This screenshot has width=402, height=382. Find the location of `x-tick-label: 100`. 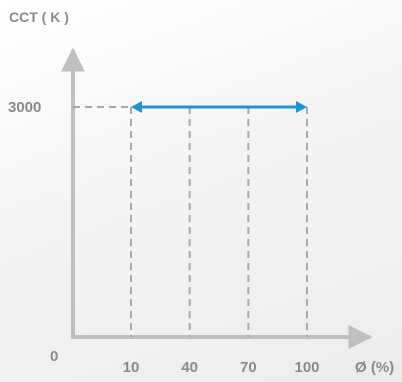

x-tick-label: 100 is located at coordinates (306, 367).